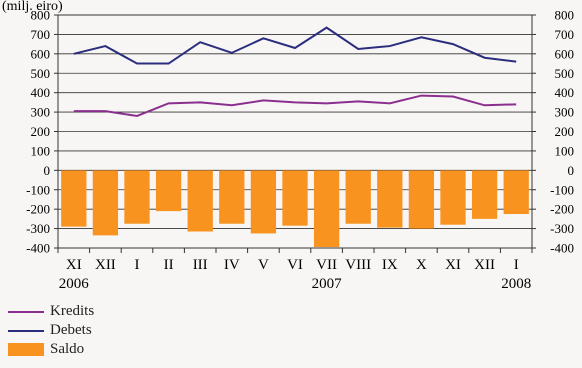 The width and height of the screenshot is (582, 368). I want to click on legend-swatch-kredits, so click(26, 311).